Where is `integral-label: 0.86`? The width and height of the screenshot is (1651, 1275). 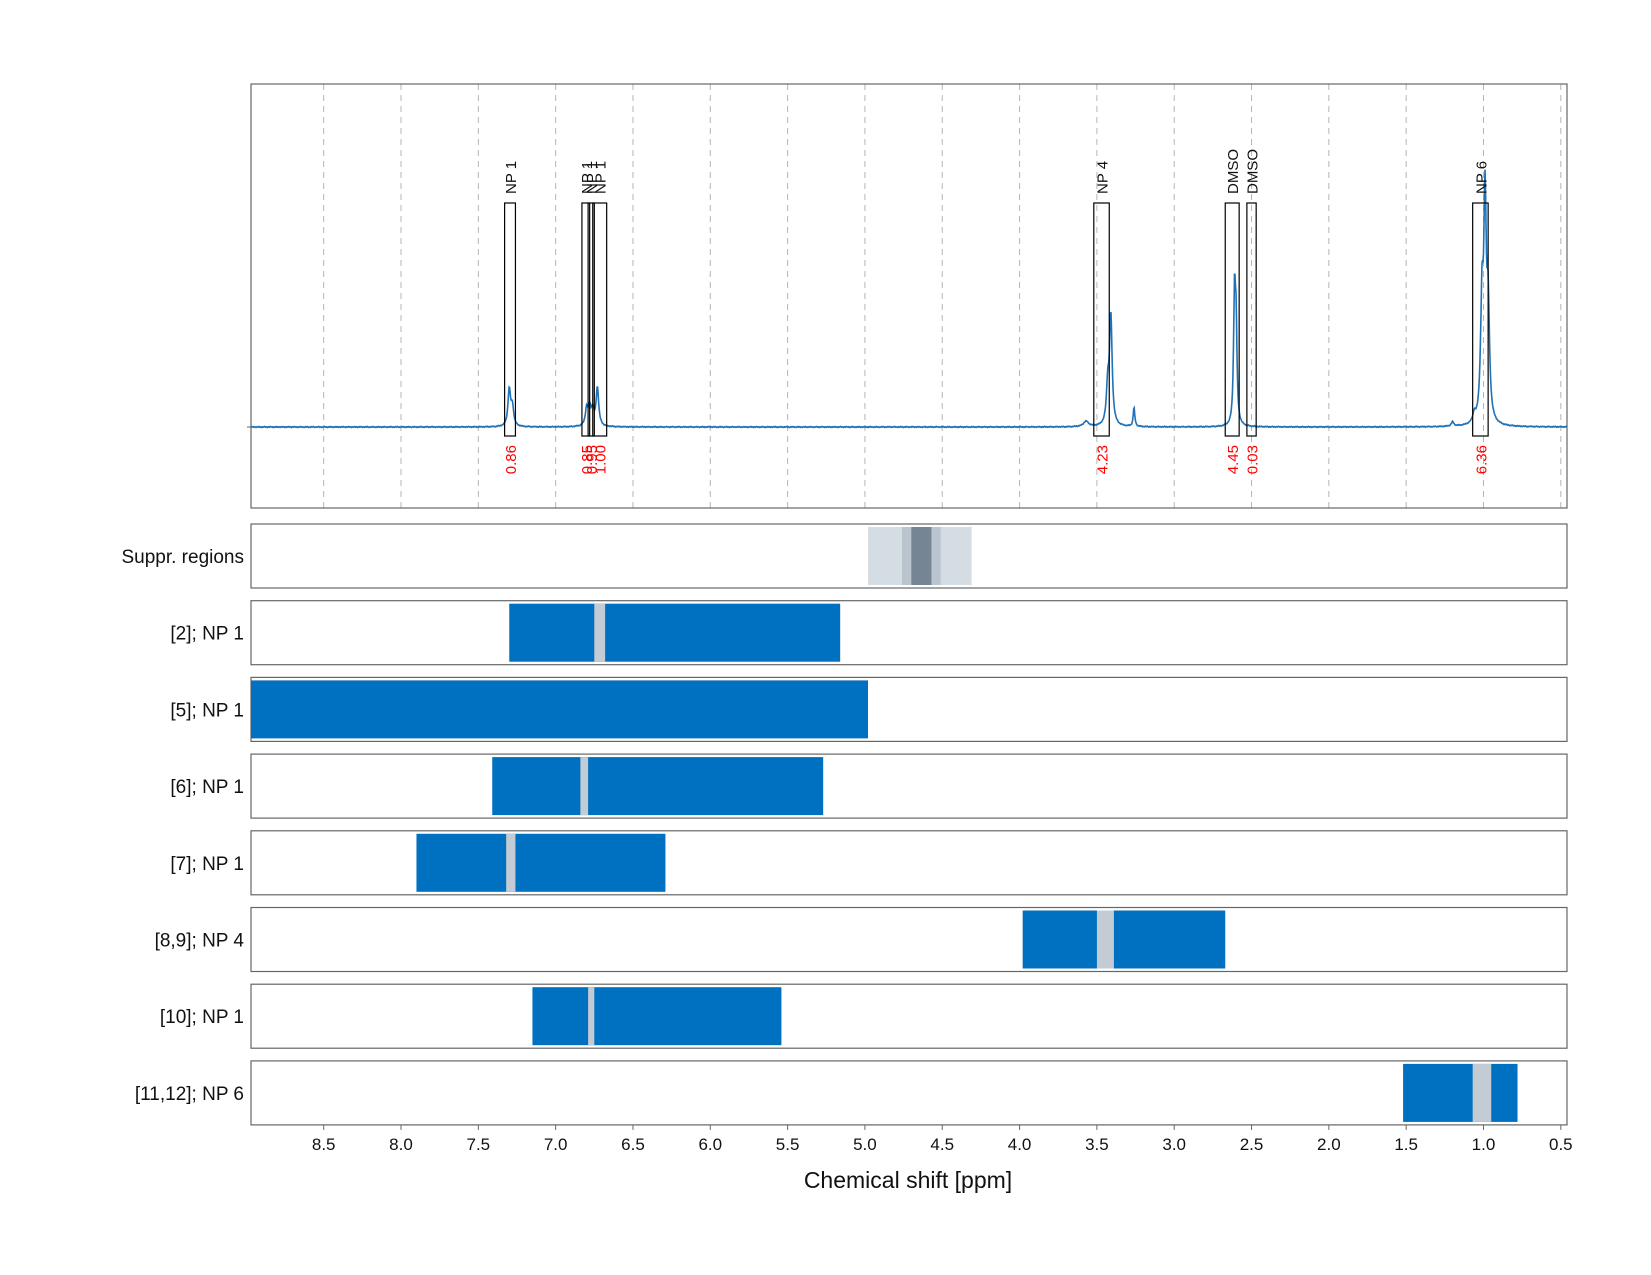
integral-label: 0.86 is located at coordinates (511, 459).